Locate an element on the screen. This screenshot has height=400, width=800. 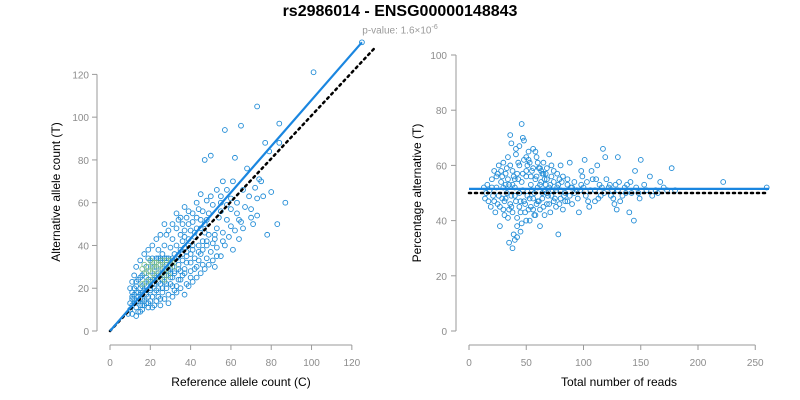
y-tick-label: 100 is located at coordinates (438, 56).